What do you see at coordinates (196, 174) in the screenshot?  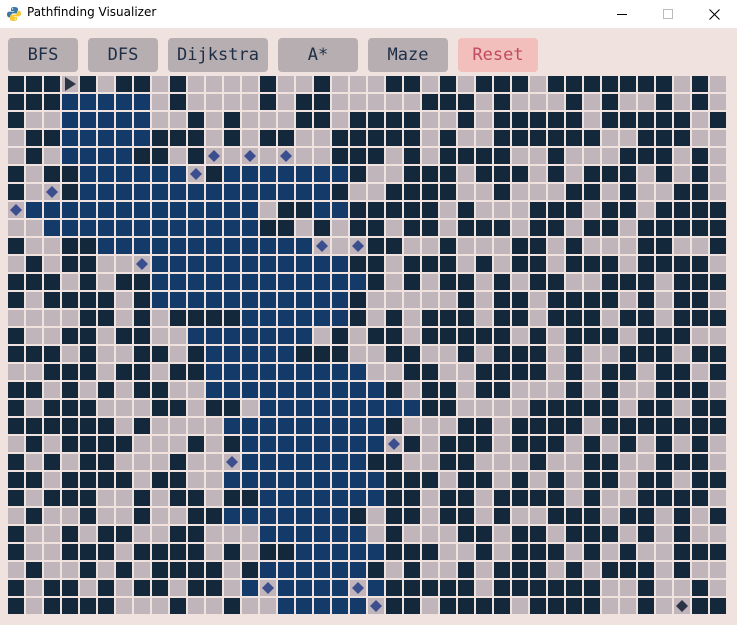 I see `frontier-cell` at bounding box center [196, 174].